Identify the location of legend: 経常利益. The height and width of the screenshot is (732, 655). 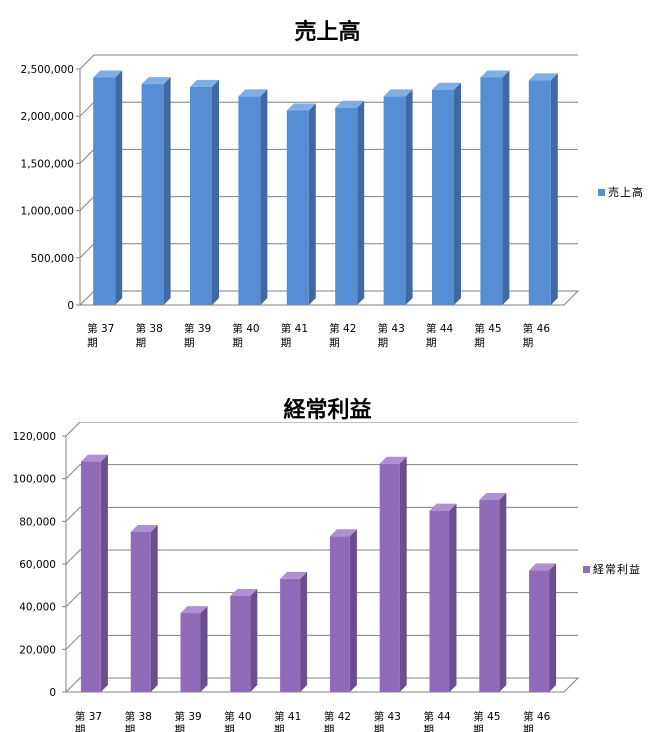
(611, 569).